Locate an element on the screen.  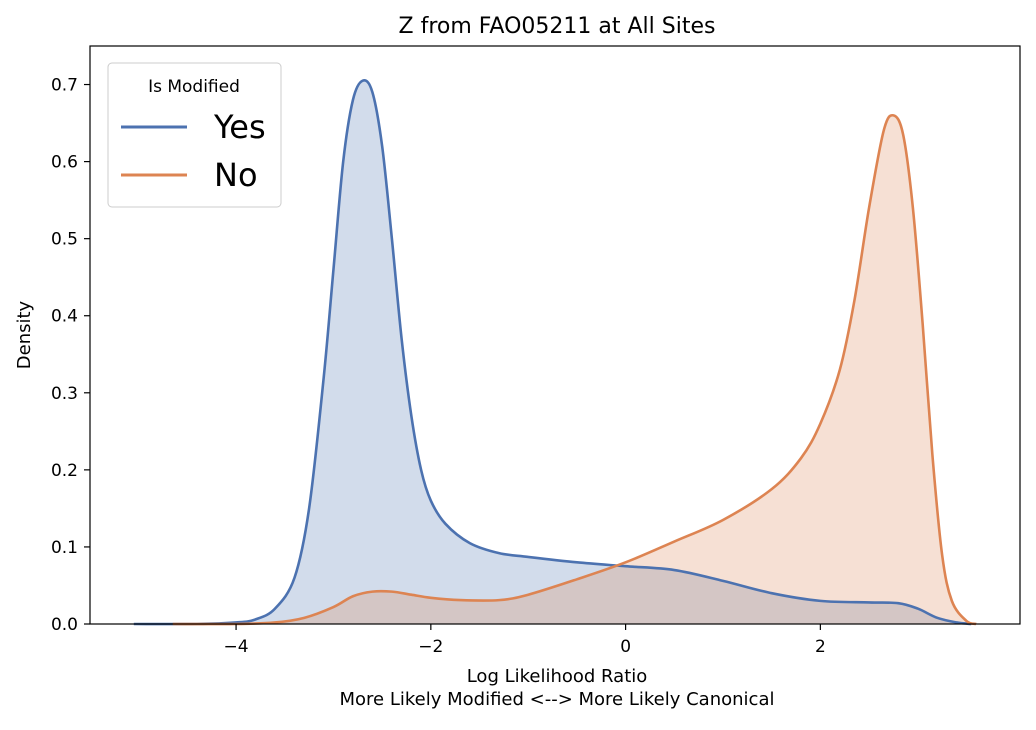
legend-title: Is Modified is located at coordinates (194, 87).